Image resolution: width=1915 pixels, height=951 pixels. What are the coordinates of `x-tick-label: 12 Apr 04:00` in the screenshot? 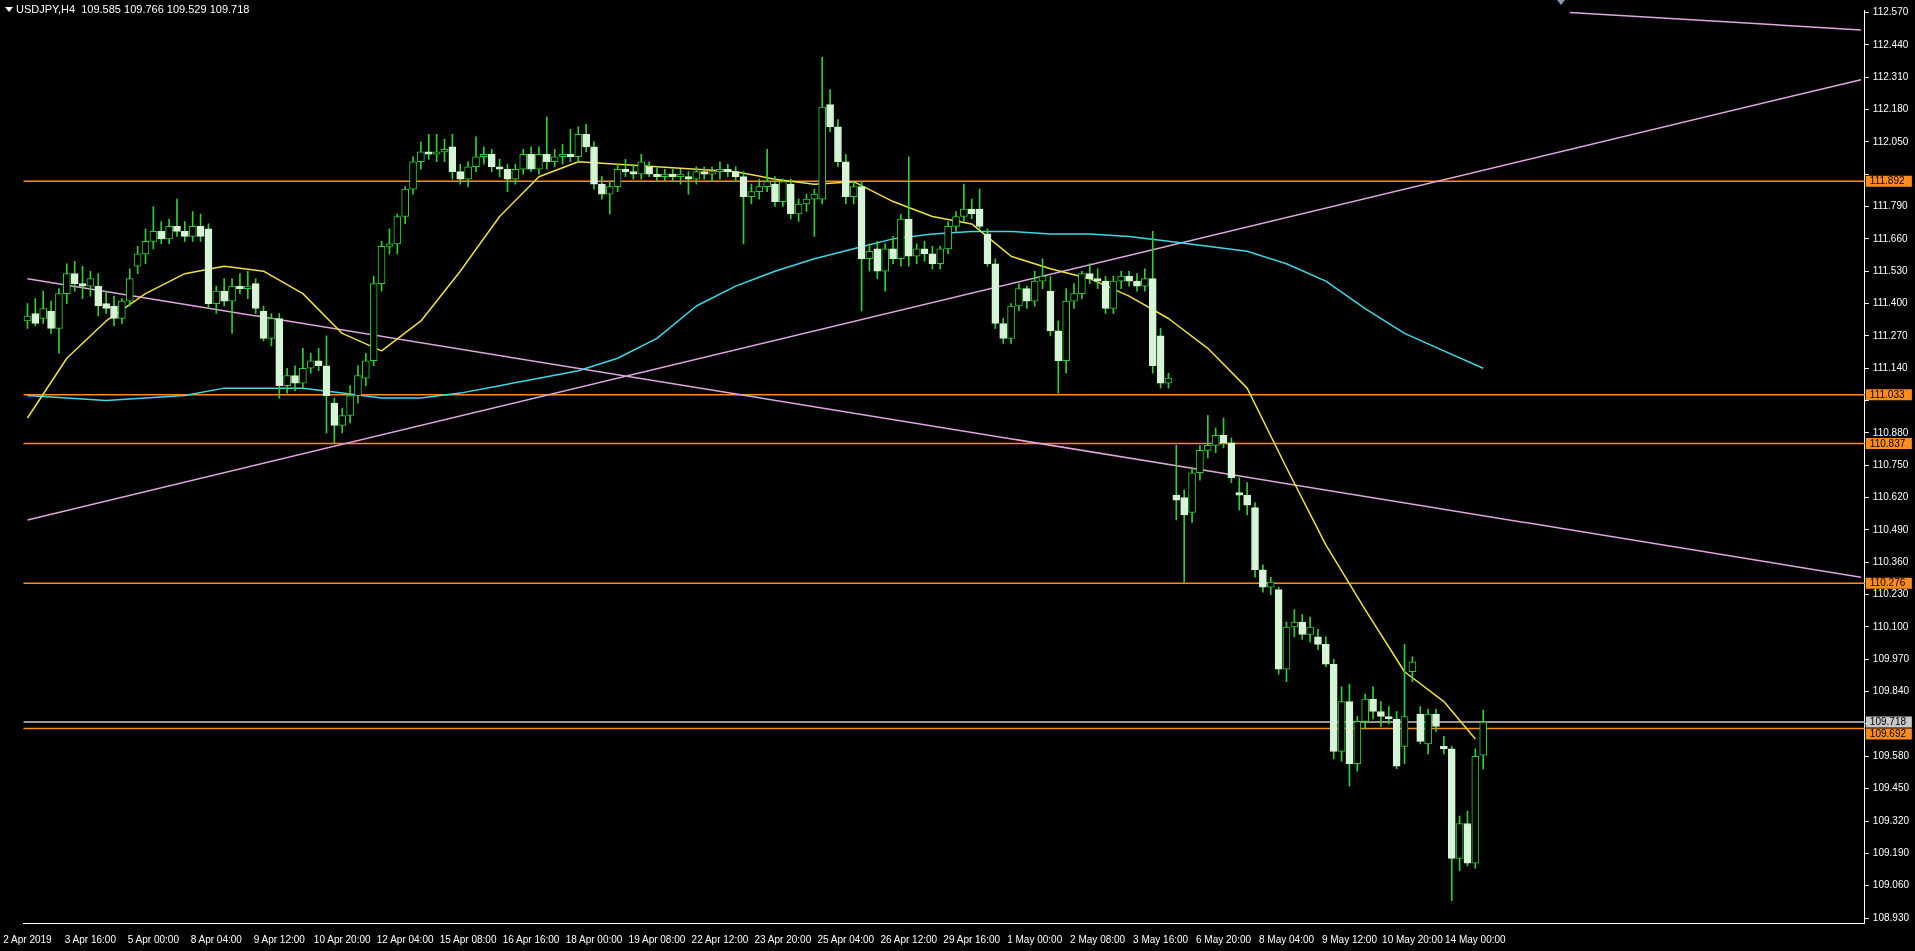 It's located at (405, 939).